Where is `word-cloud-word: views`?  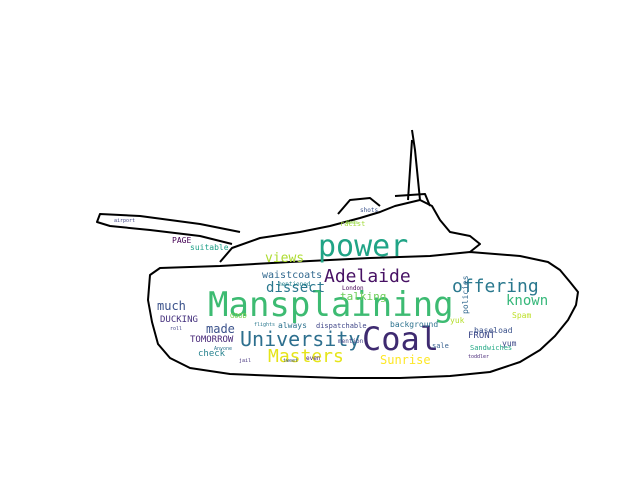
word-cloud-word: views is located at coordinates (284, 258).